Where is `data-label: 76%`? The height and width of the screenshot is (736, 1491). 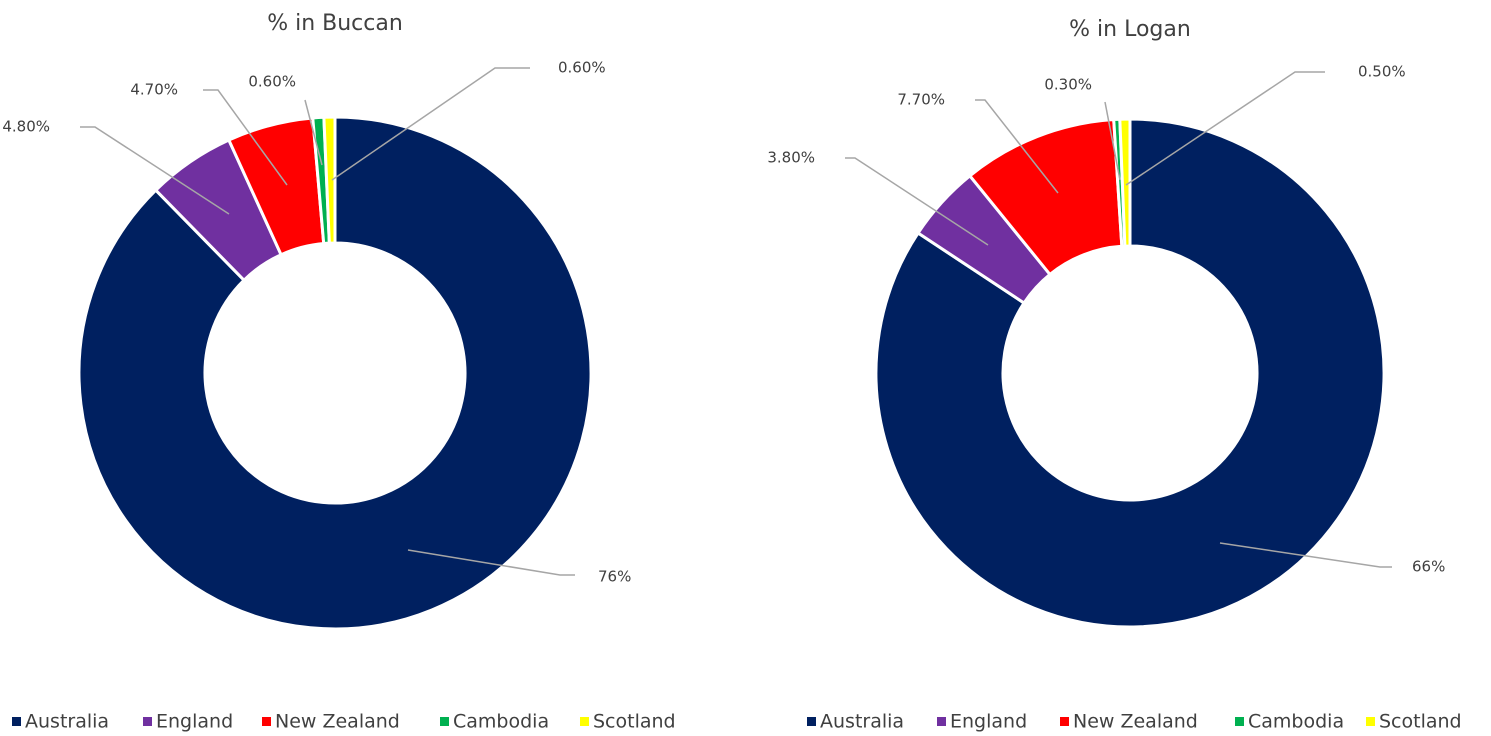 data-label: 76% is located at coordinates (614, 577).